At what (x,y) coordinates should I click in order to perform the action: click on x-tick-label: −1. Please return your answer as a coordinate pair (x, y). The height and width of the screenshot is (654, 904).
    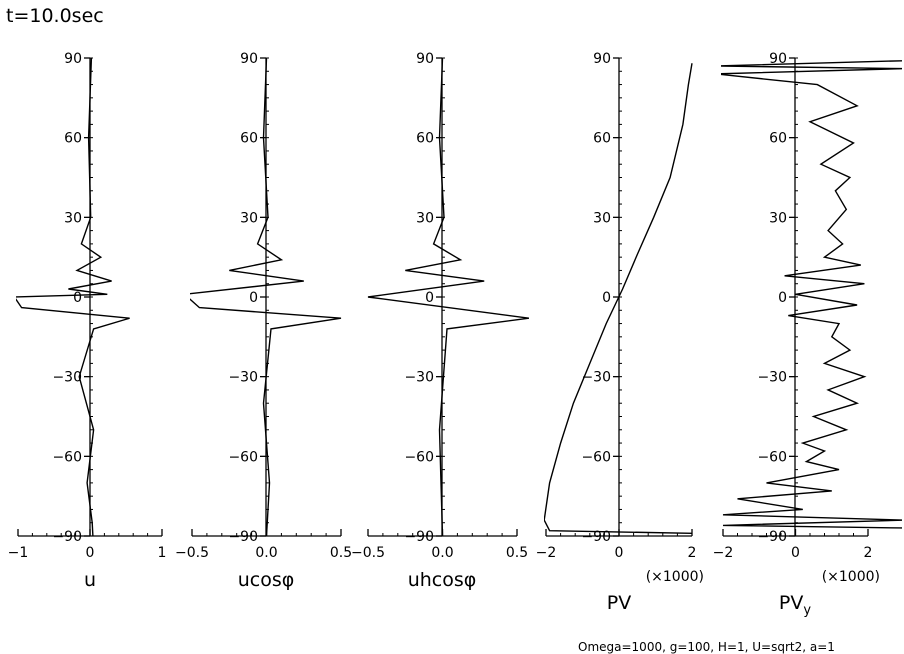
    Looking at the image, I should click on (18, 553).